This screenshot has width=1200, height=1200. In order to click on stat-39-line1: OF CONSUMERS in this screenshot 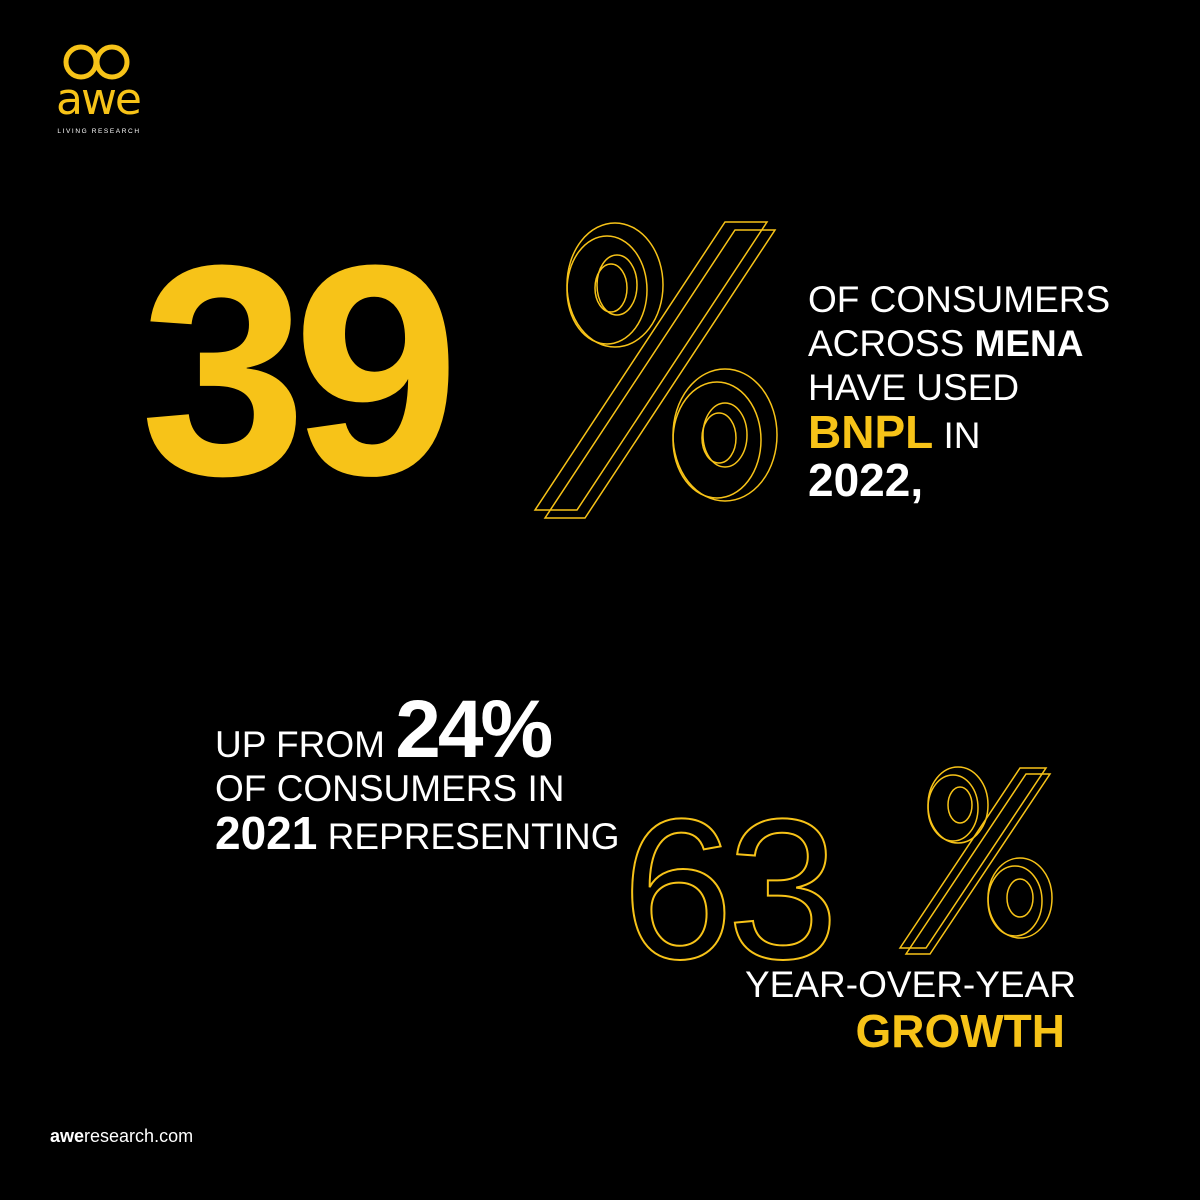, I will do `click(959, 299)`.